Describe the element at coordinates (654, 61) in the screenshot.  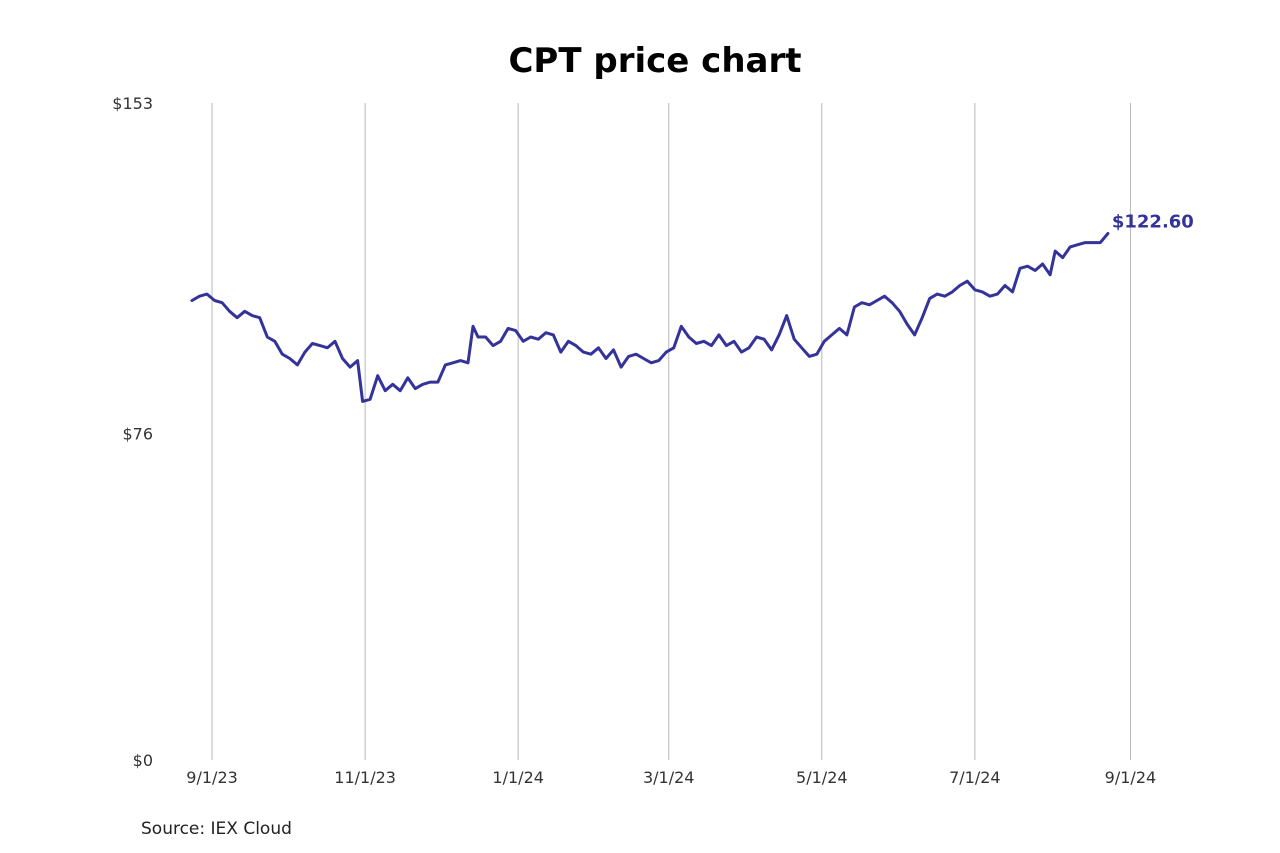
I see `chart-title: CPT price chart` at that location.